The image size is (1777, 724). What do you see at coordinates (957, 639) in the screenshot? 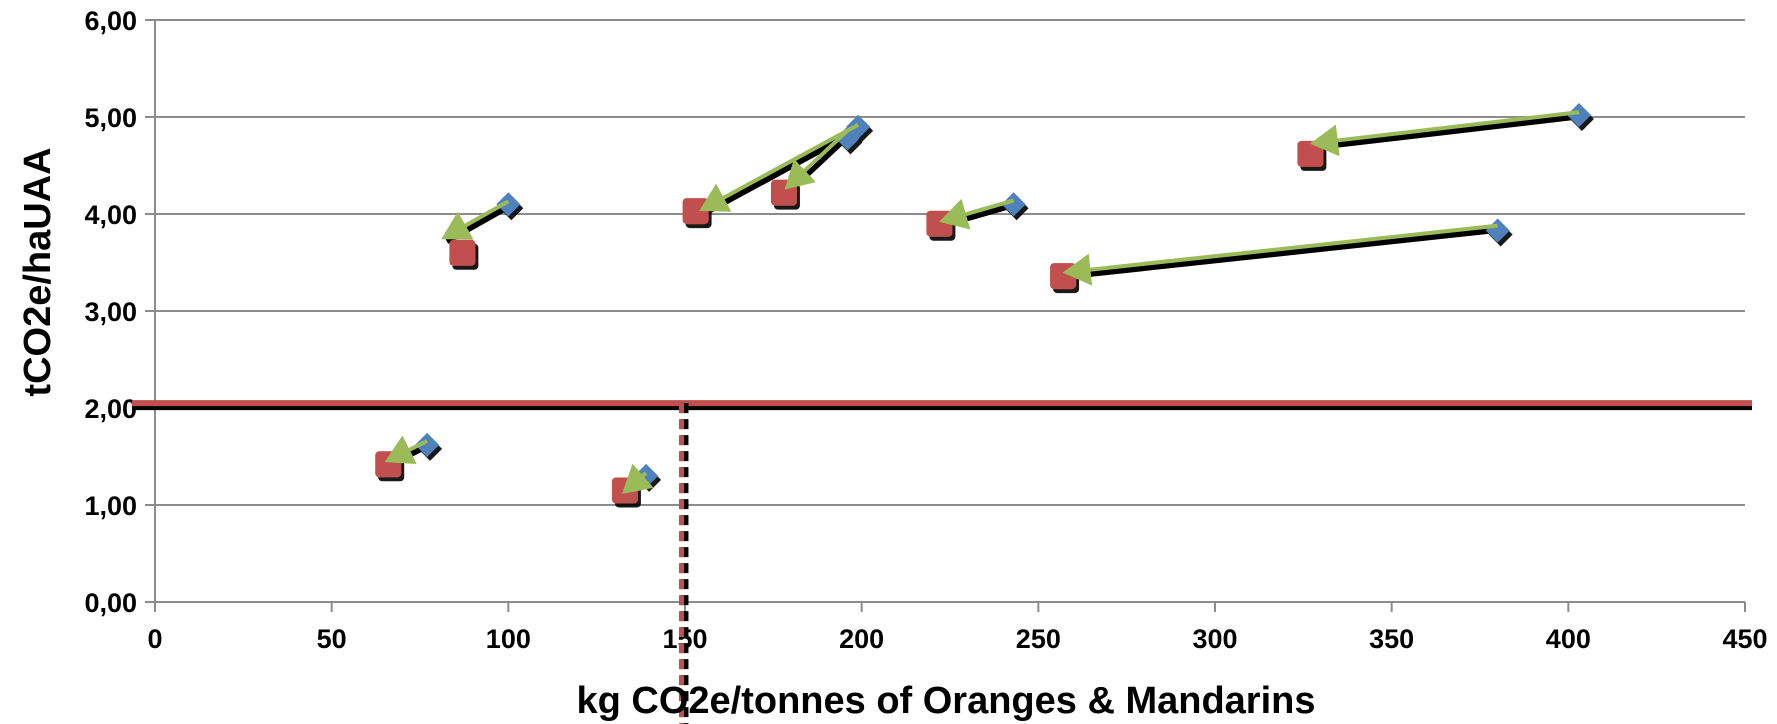
I see `x-tick-labels: 0 50 100 150 200 250 300 350 400 450` at bounding box center [957, 639].